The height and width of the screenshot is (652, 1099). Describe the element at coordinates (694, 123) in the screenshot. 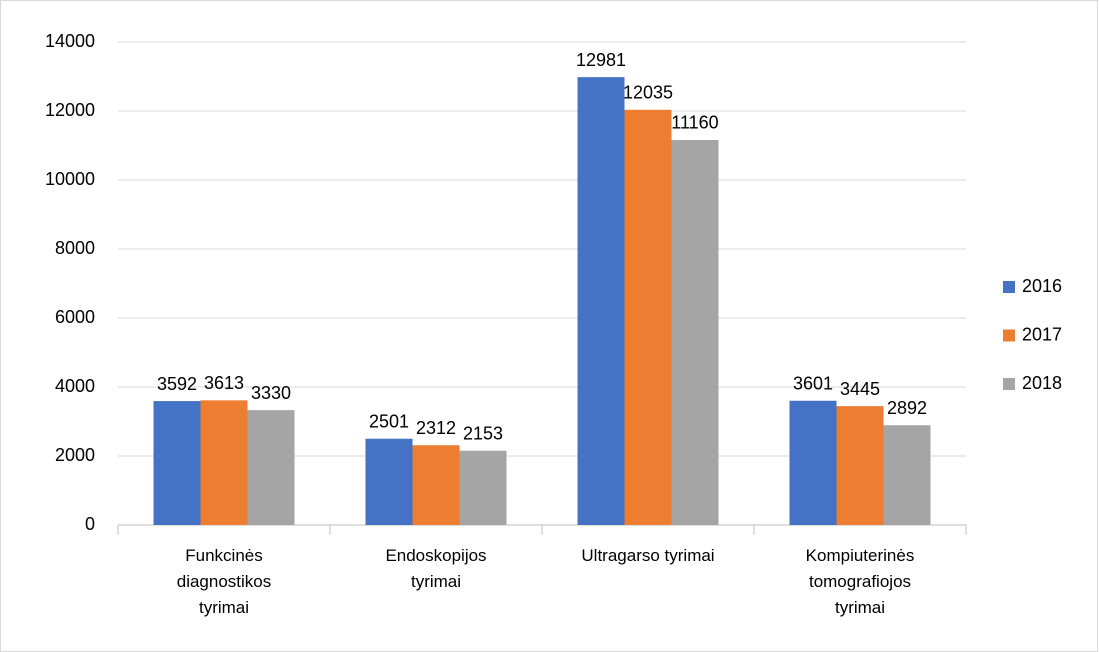

I see `data-label: 11160` at that location.